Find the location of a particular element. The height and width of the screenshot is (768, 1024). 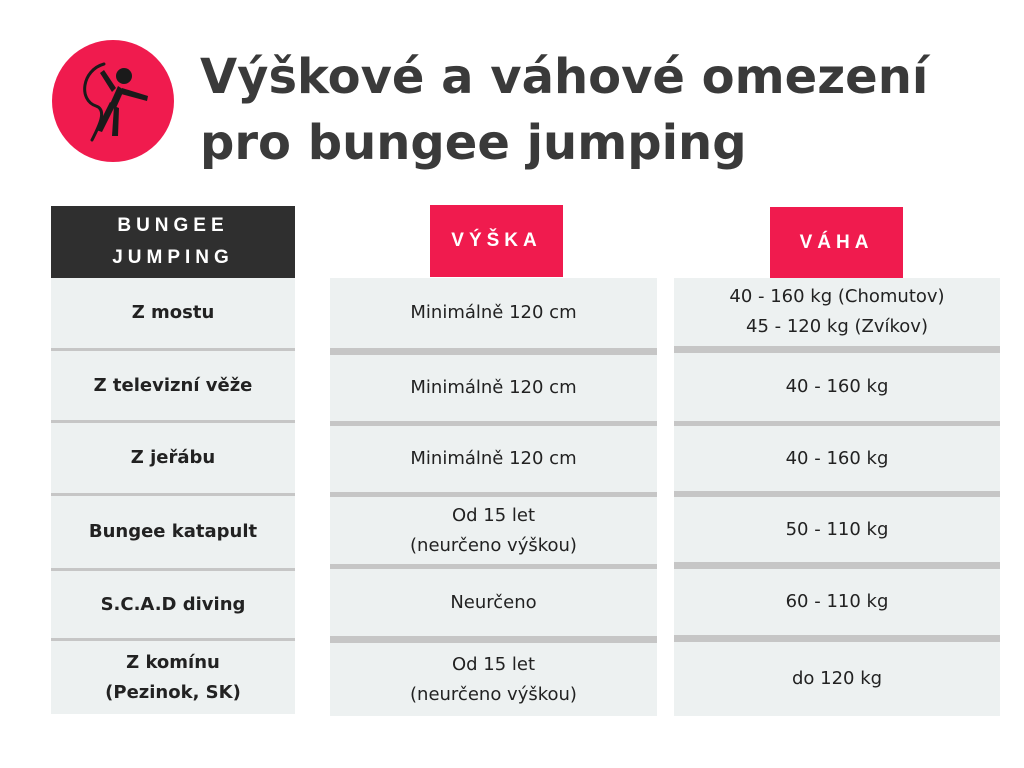

weight-cell: 60 - 110 kg is located at coordinates (837, 602).